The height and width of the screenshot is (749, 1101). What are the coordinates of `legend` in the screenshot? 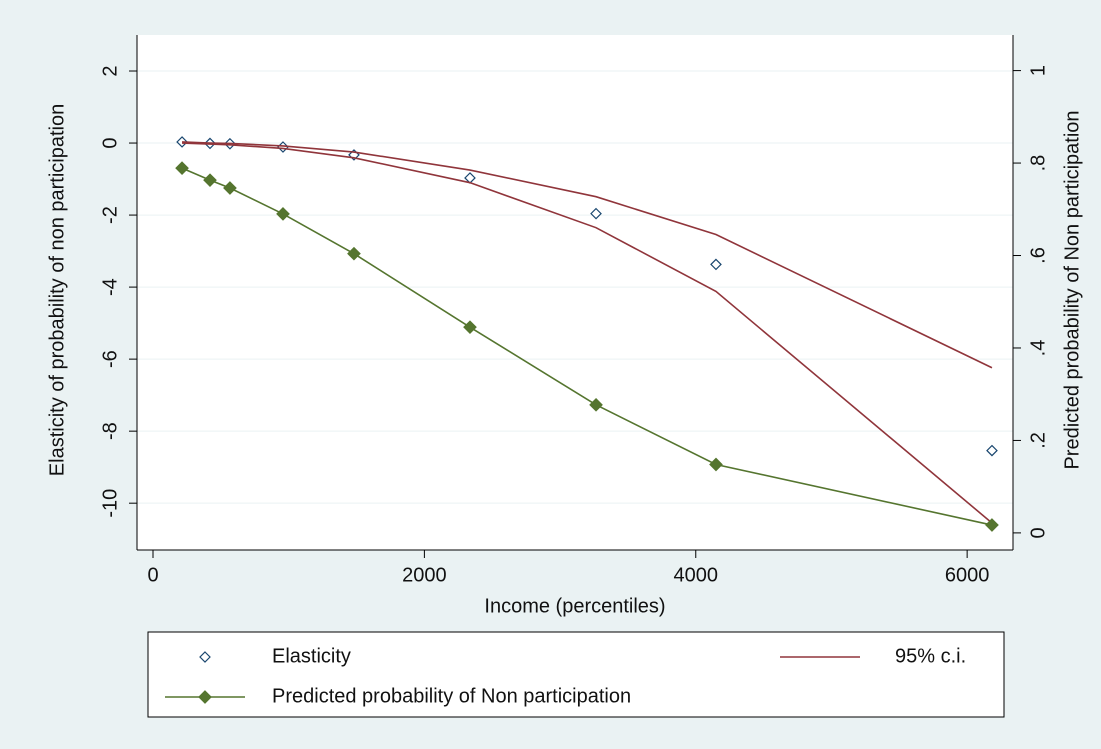 It's located at (576, 674).